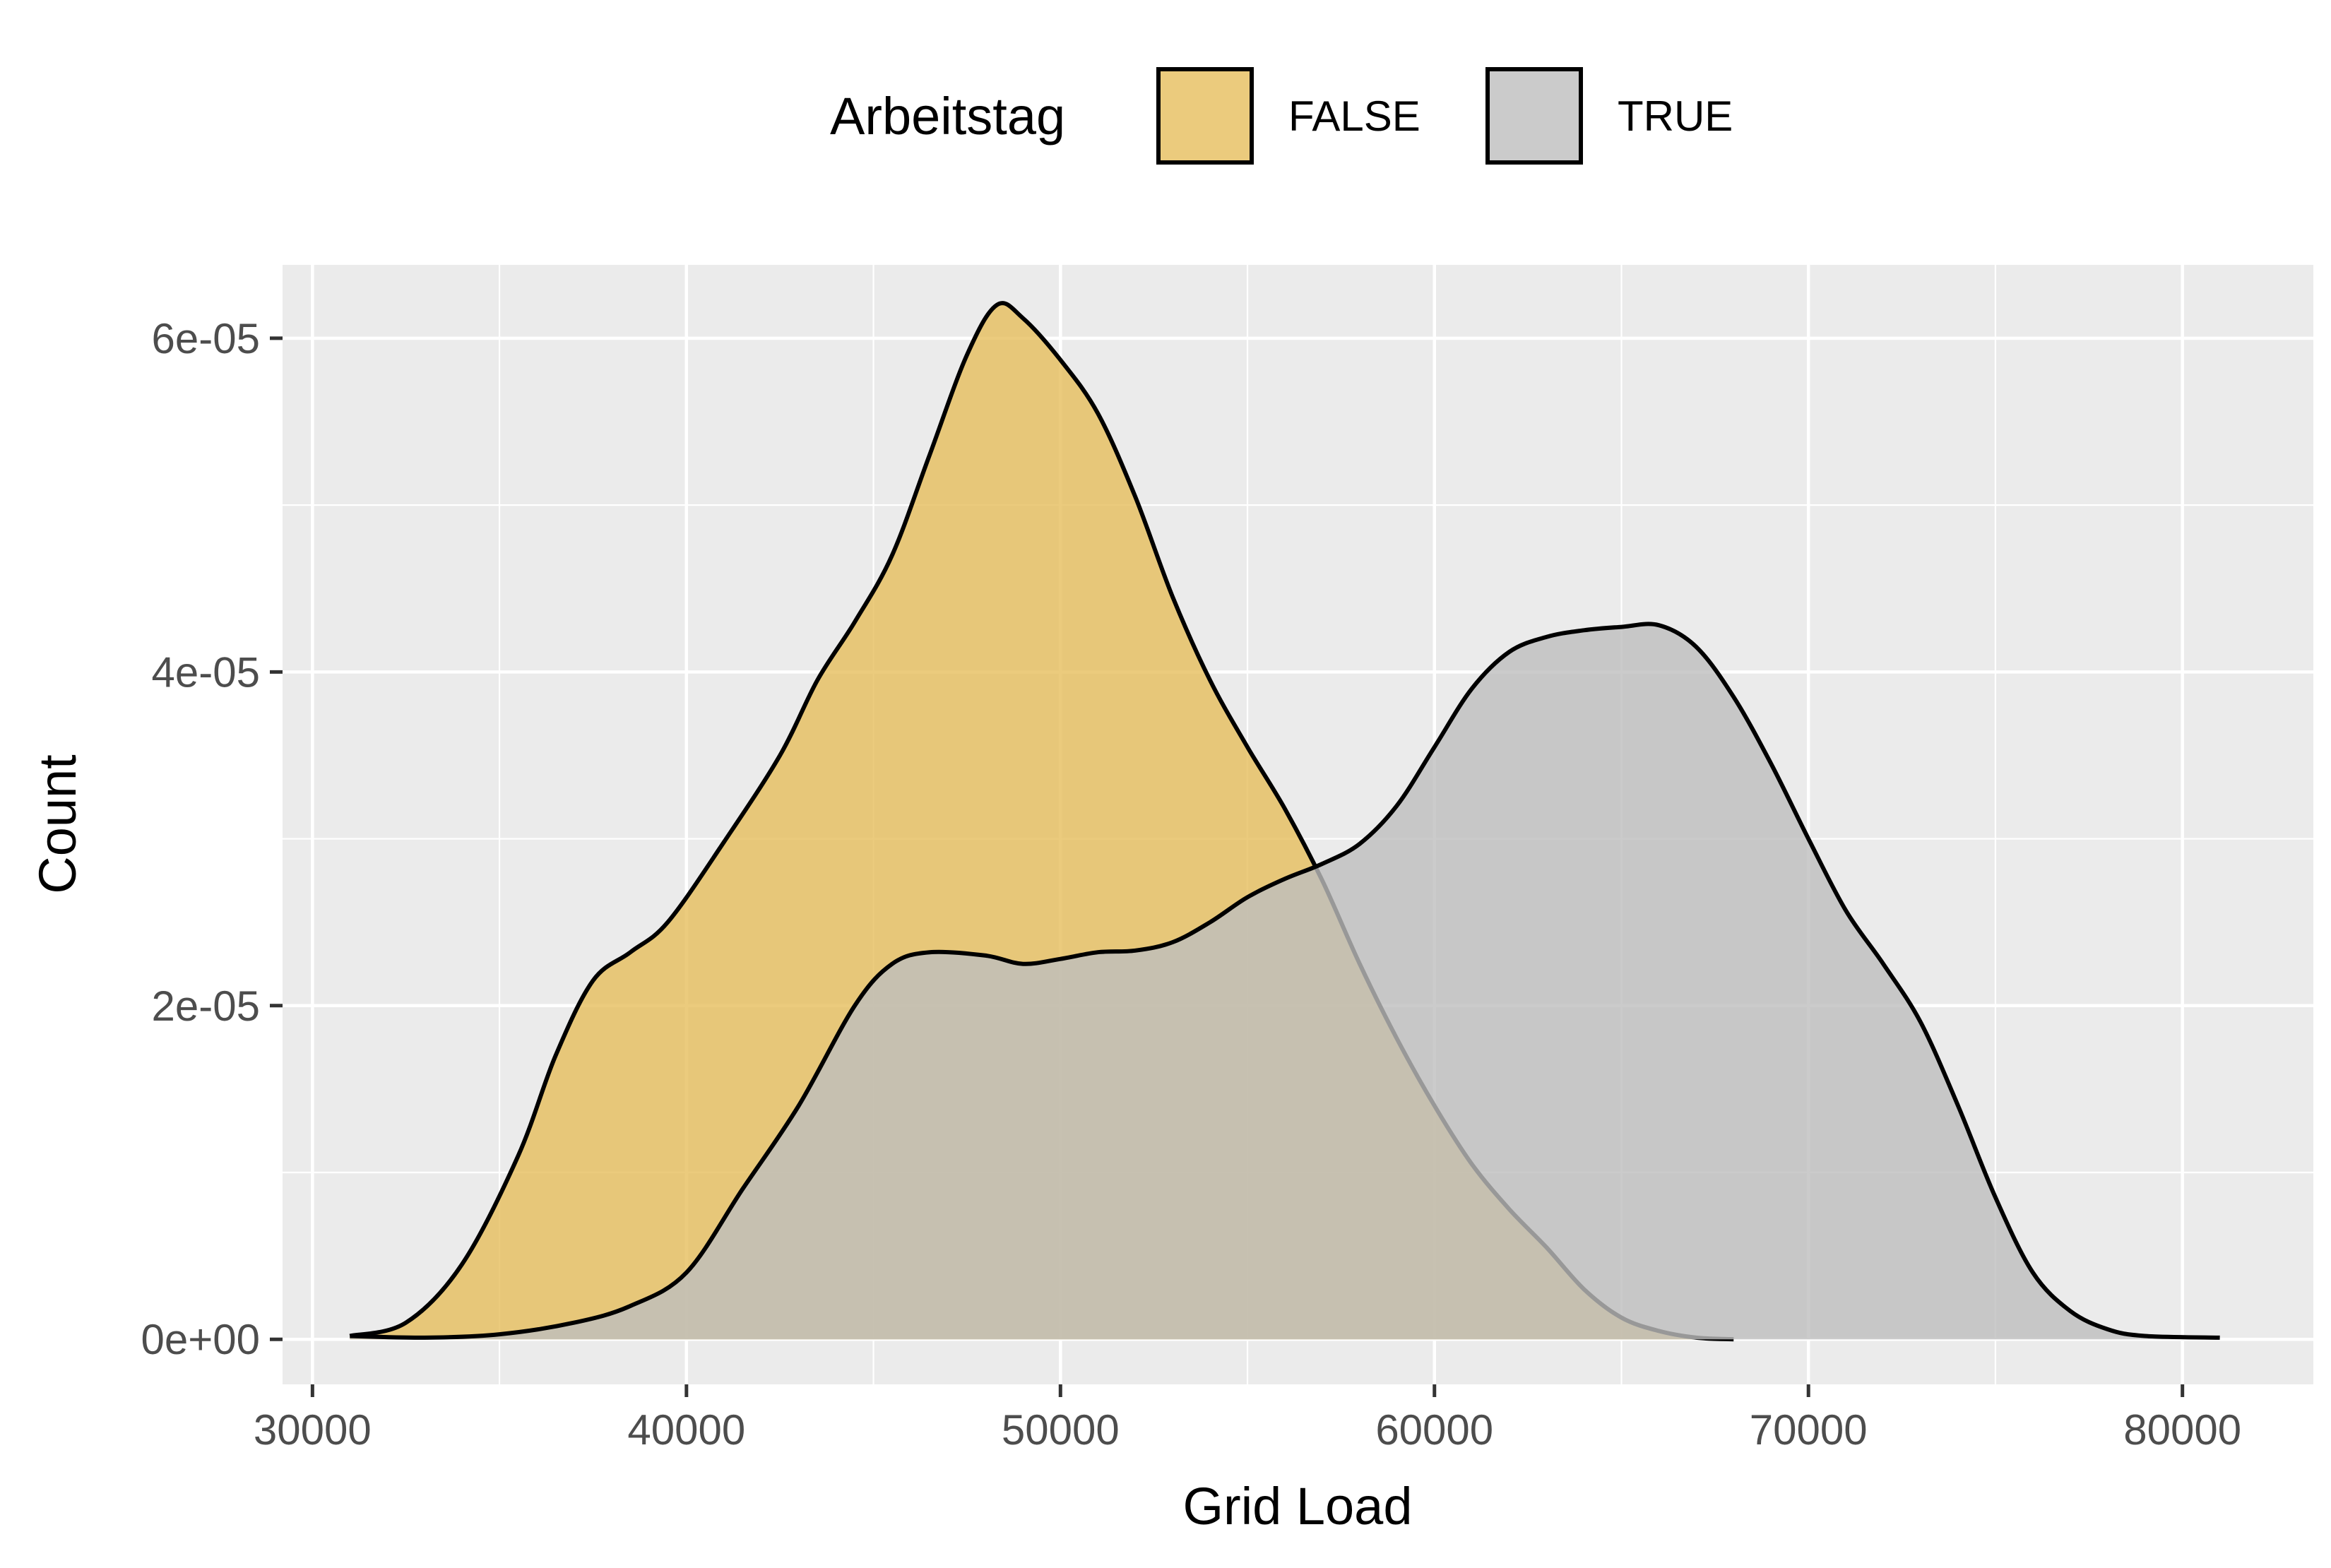 Image resolution: width=2331 pixels, height=1568 pixels. I want to click on y-axis-title: Count, so click(57, 824).